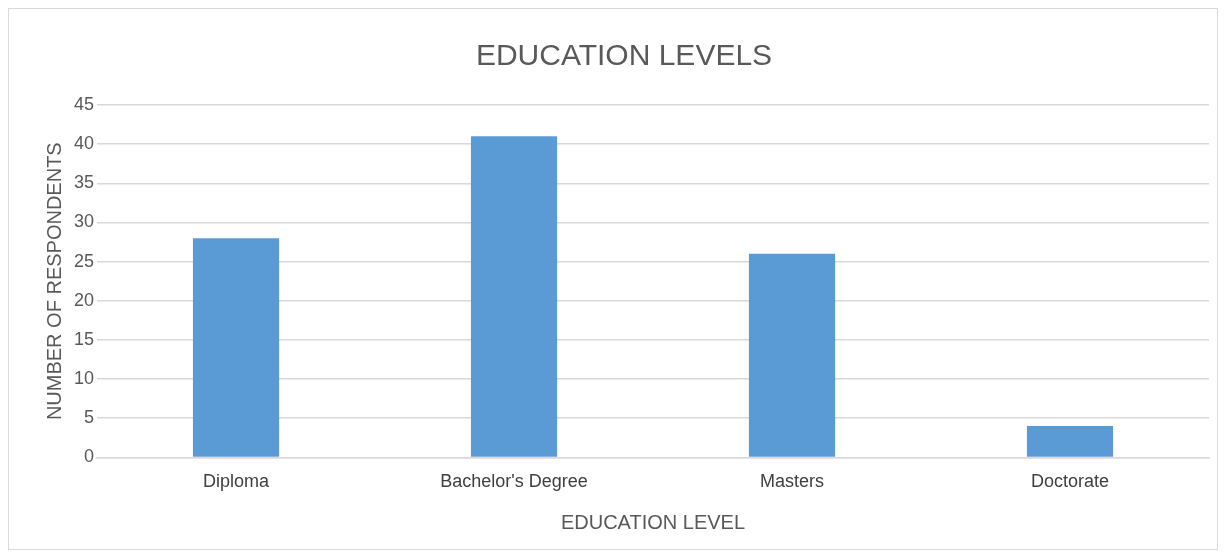  I want to click on chart-title: EDUCATION LEVELS, so click(624, 55).